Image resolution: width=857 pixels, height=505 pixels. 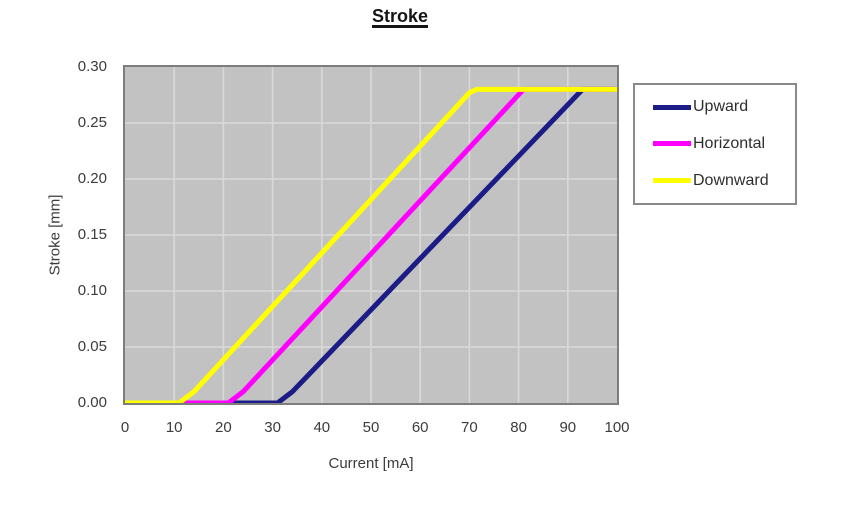 What do you see at coordinates (721, 107) in the screenshot?
I see `legend-label: Upward` at bounding box center [721, 107].